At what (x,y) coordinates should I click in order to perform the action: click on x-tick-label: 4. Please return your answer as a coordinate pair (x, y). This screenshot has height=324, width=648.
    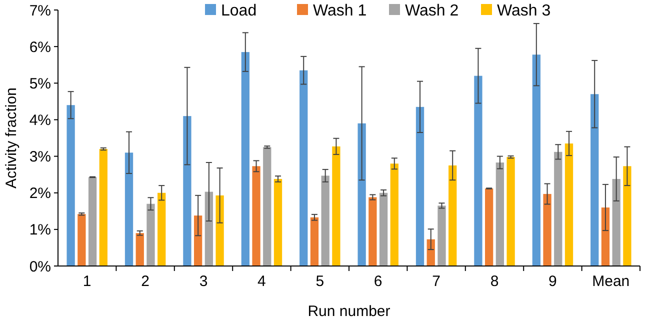
    Looking at the image, I should click on (262, 281).